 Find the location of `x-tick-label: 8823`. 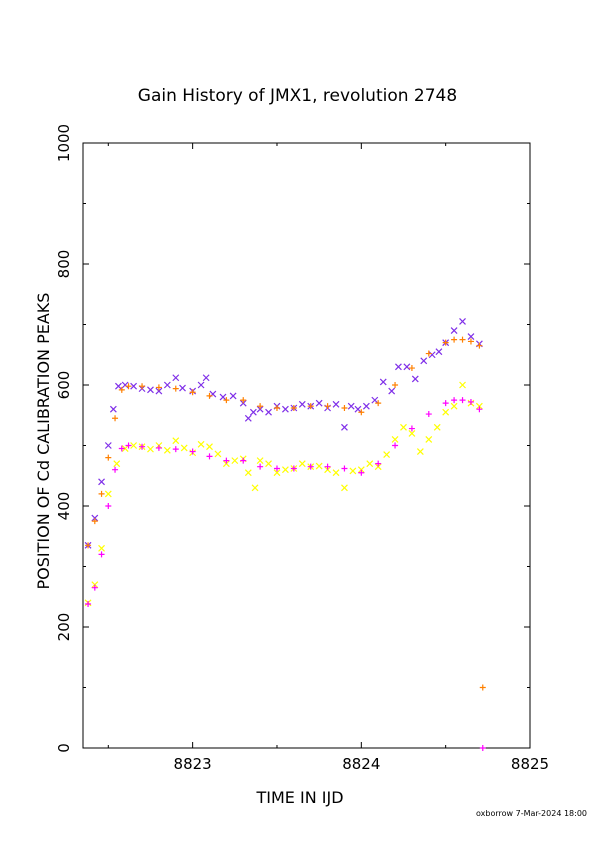

x-tick-label: 8823 is located at coordinates (193, 764).